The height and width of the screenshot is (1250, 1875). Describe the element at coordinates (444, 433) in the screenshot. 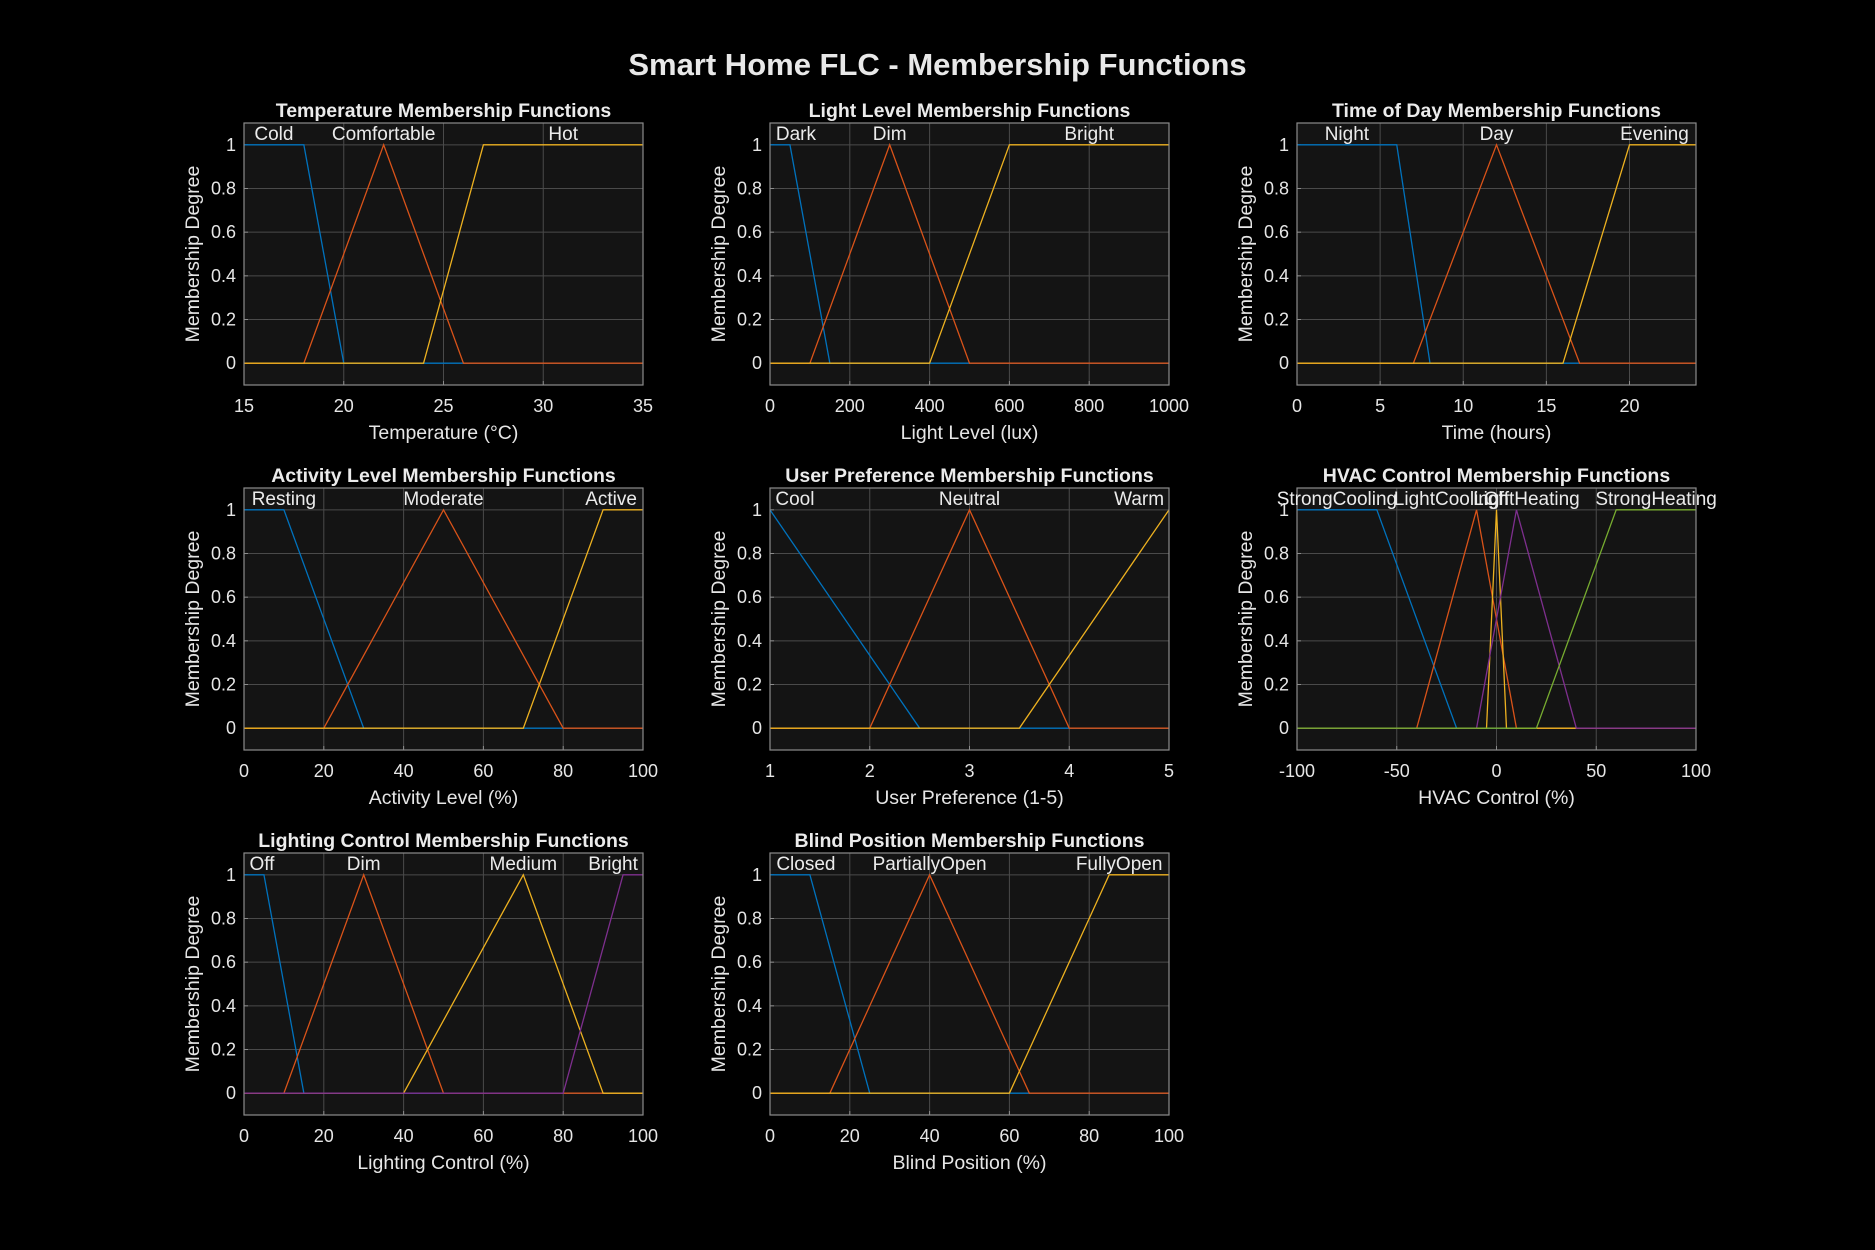

I see `x-axis-label: Temperature (°C)` at that location.